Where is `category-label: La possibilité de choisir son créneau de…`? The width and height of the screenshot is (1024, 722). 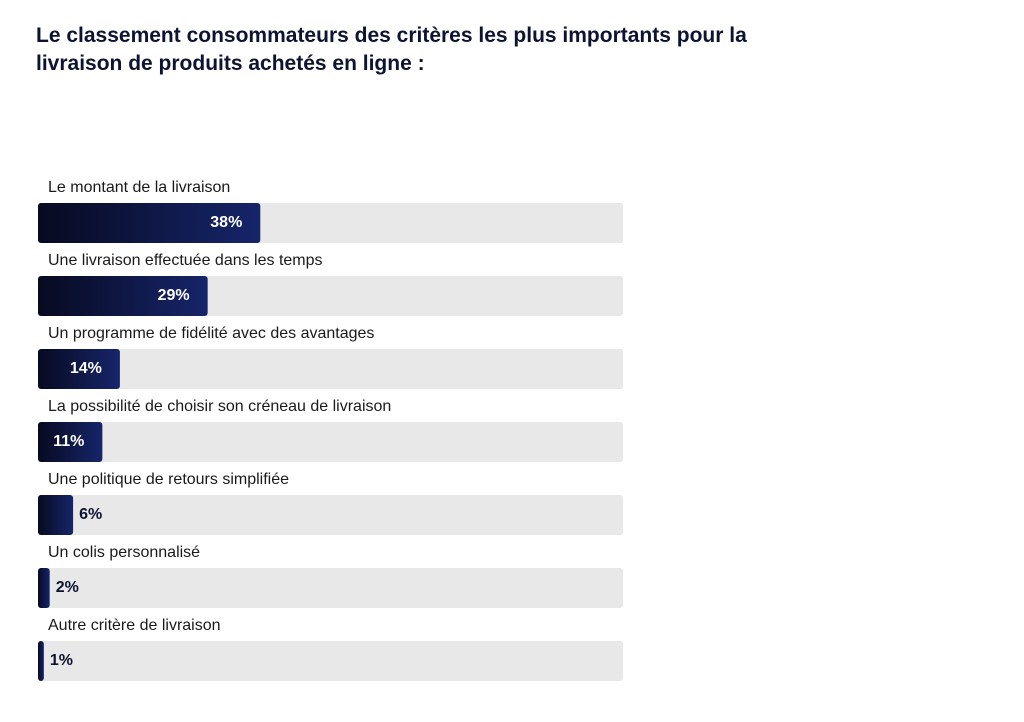
category-label: La possibilité de choisir son créneau de… is located at coordinates (219, 406).